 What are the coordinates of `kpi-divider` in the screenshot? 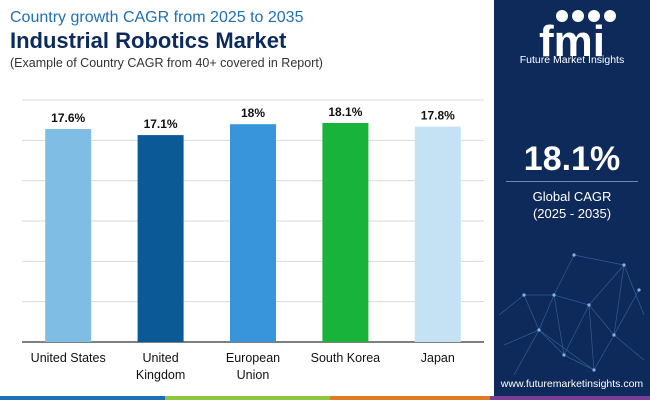 It's located at (572, 181).